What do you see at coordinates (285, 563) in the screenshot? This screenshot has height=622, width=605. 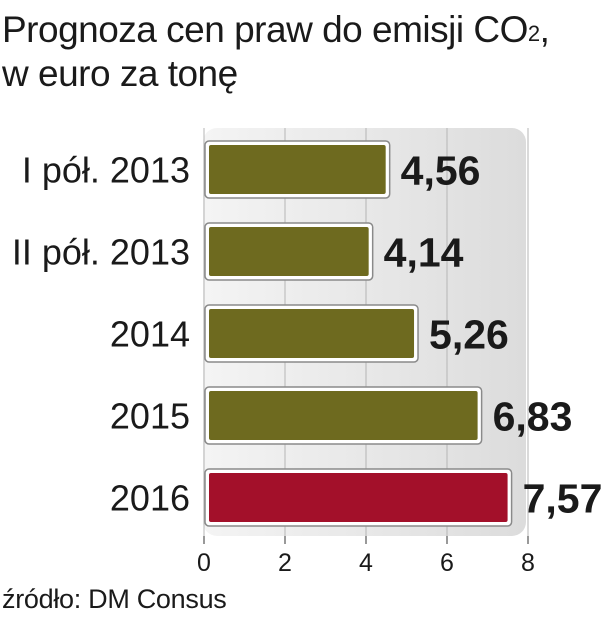 I see `x-tick-label: 2` at bounding box center [285, 563].